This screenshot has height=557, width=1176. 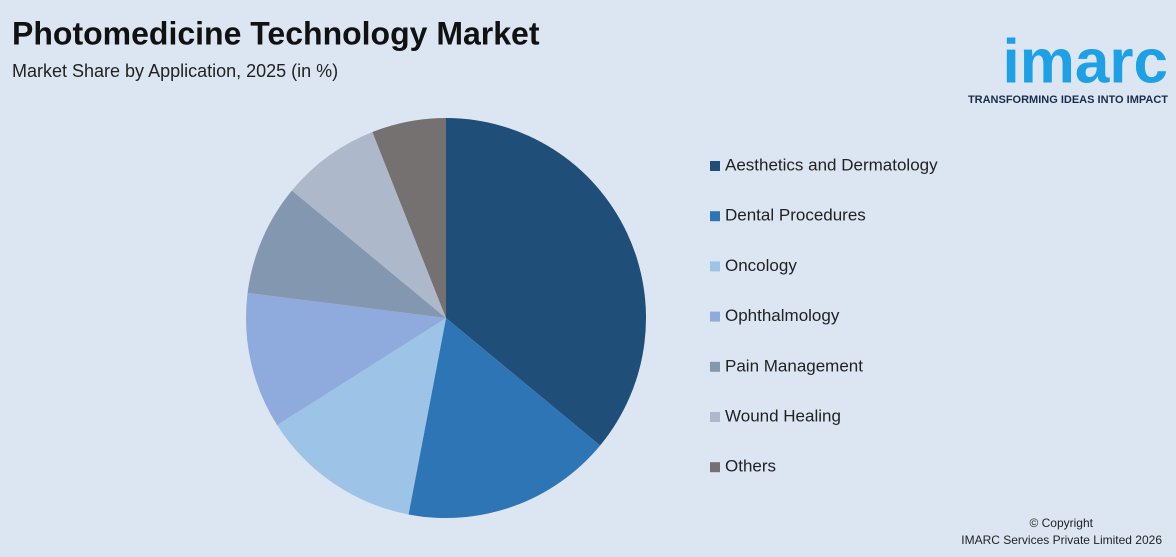 What do you see at coordinates (761, 265) in the screenshot?
I see `legend-label: Oncology` at bounding box center [761, 265].